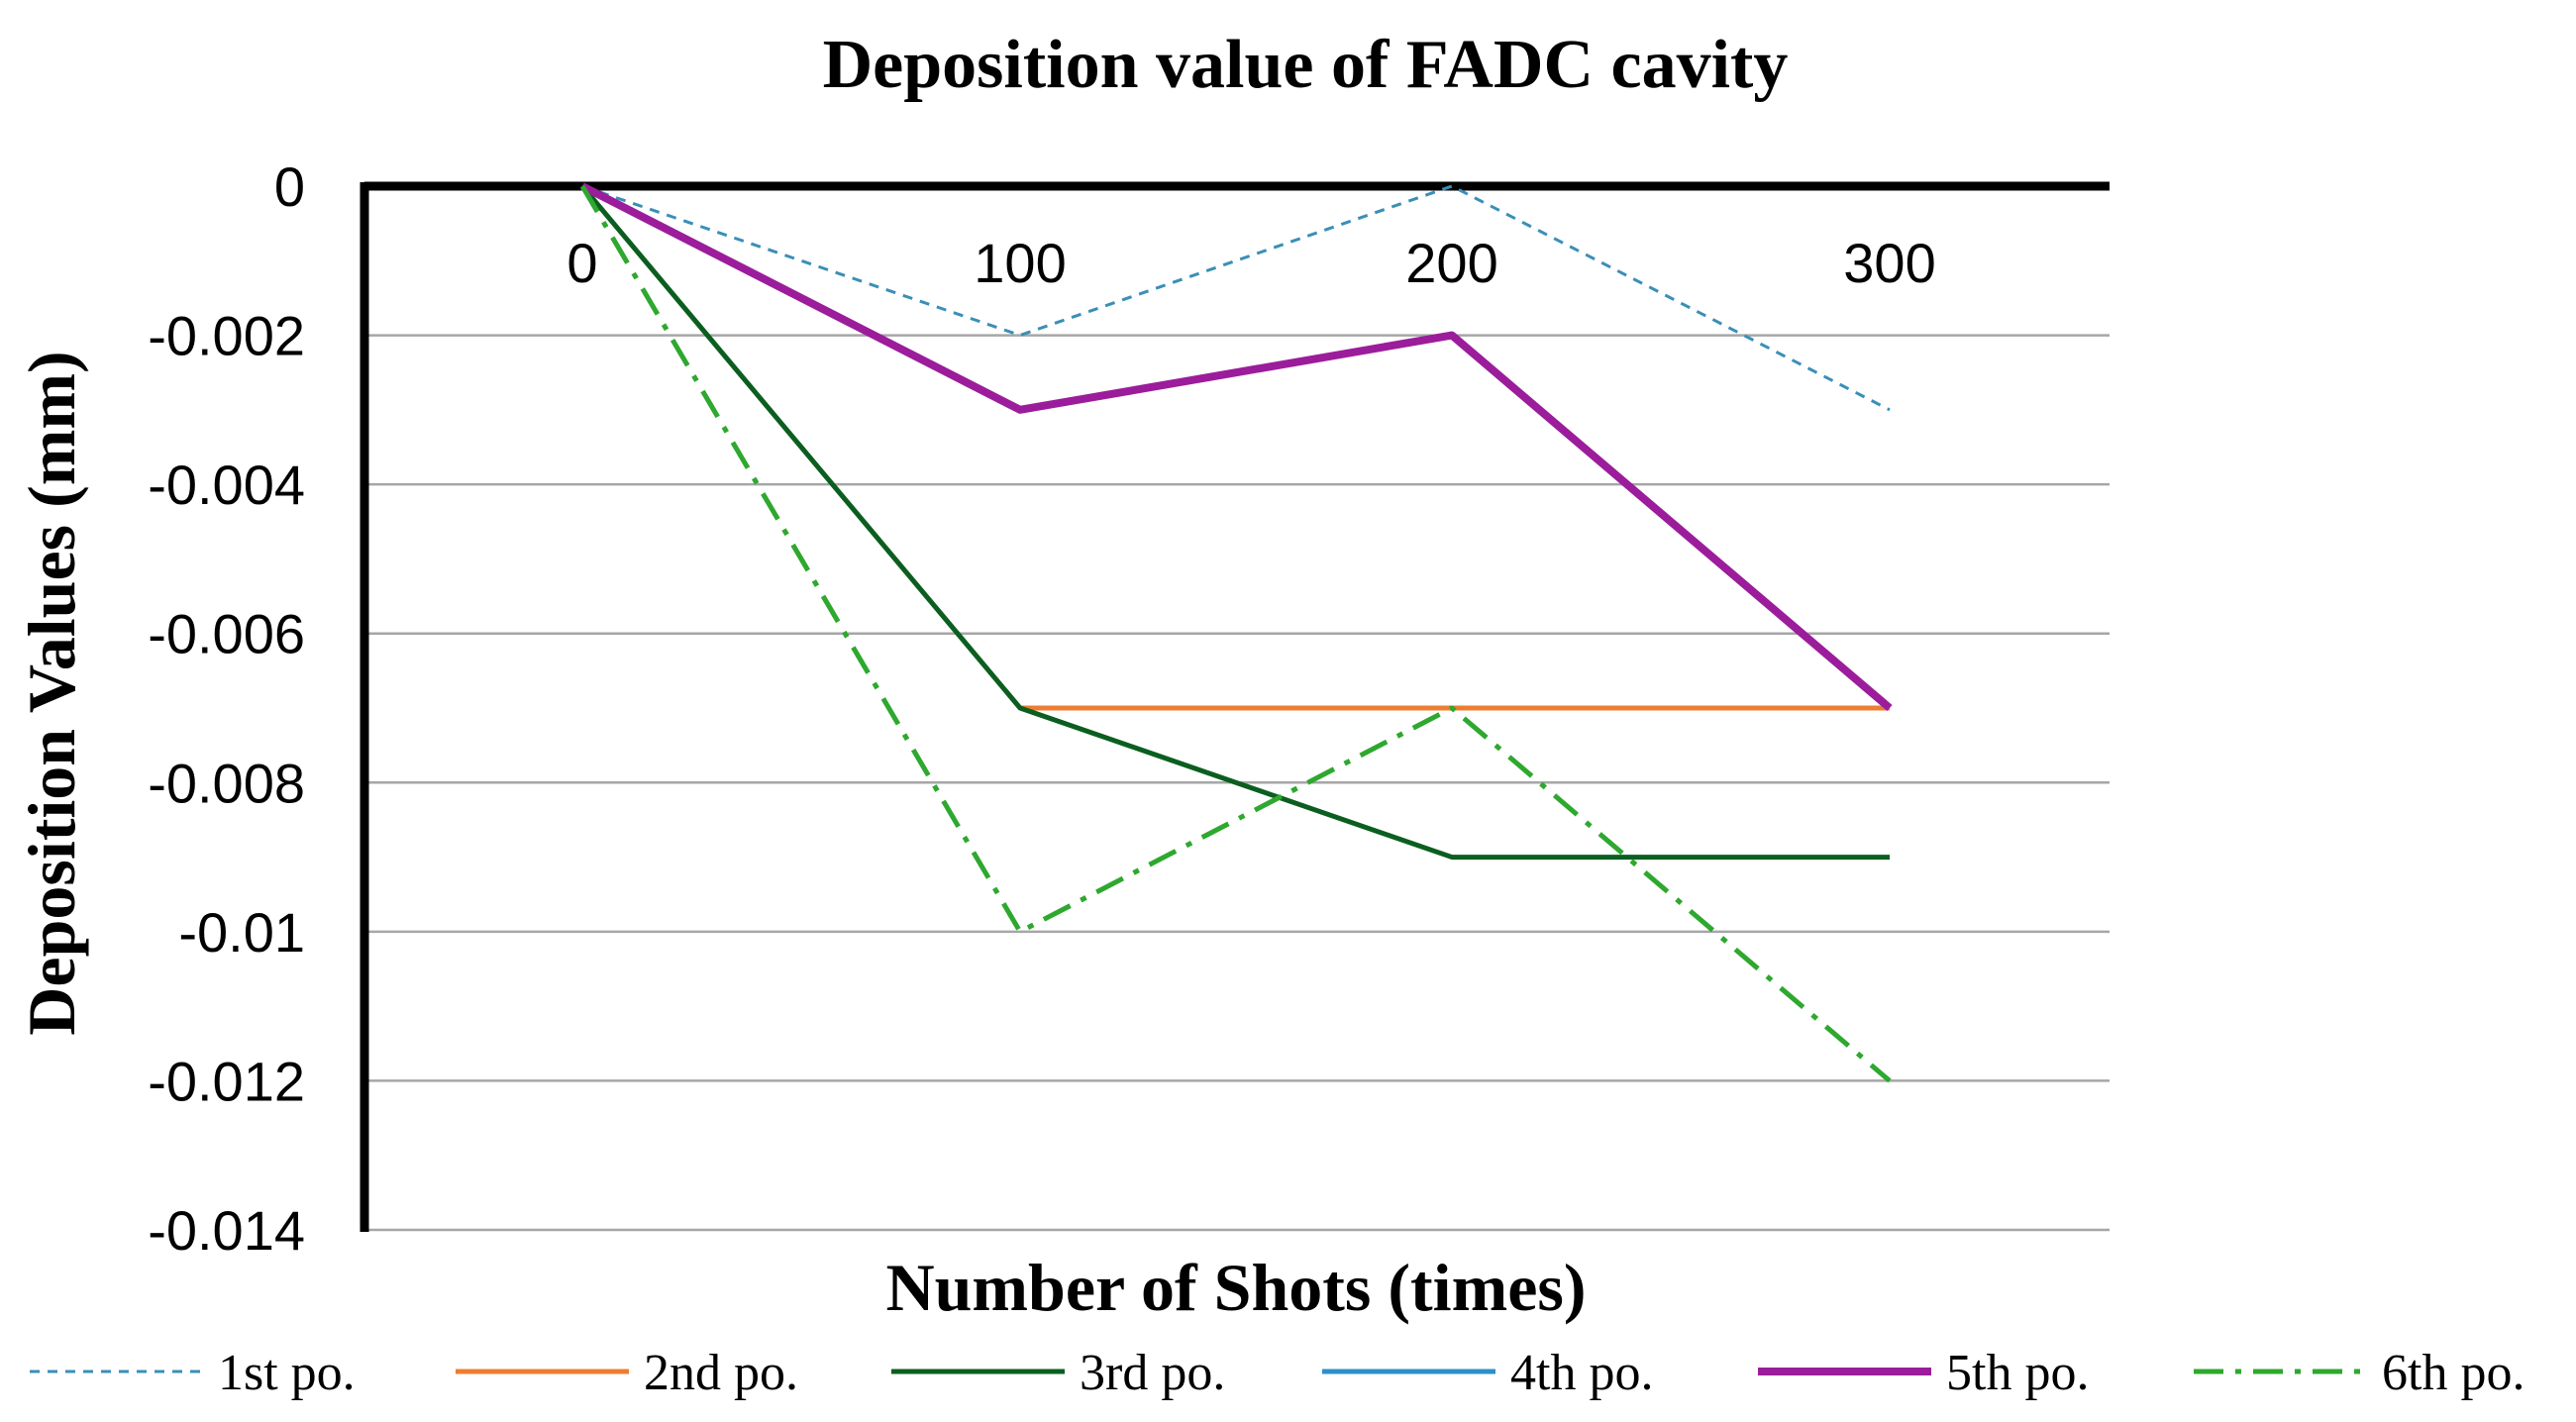 The height and width of the screenshot is (1422, 2576). What do you see at coordinates (721, 1373) in the screenshot?
I see `legend-label: 2nd po.` at bounding box center [721, 1373].